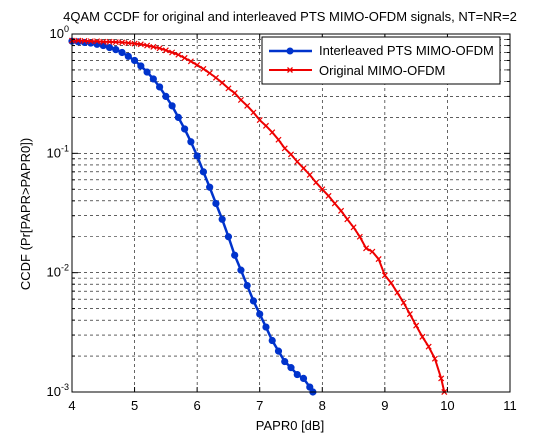  Describe the element at coordinates (58, 271) in the screenshot. I see `y-tick-label: 10⁻²` at that location.